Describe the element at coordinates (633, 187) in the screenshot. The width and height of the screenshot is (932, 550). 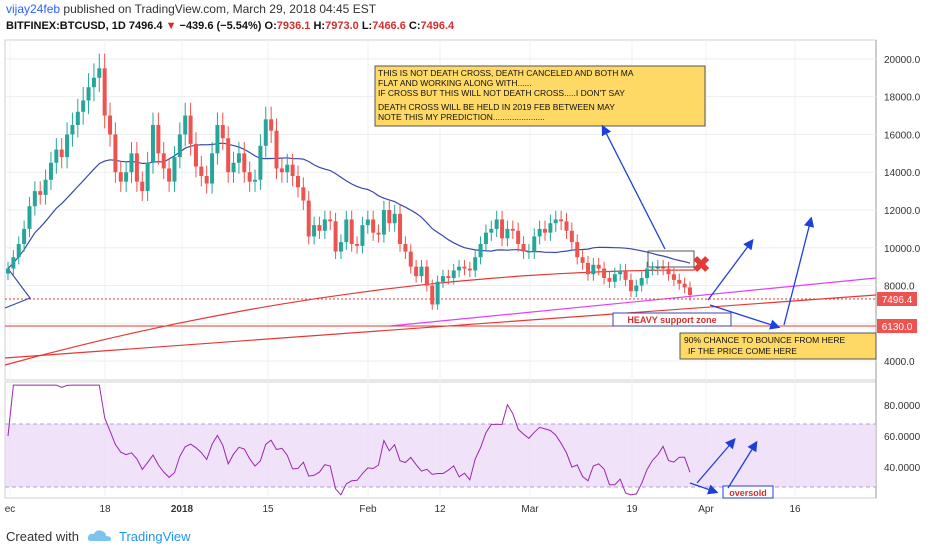
I see `arrow-to-note` at that location.